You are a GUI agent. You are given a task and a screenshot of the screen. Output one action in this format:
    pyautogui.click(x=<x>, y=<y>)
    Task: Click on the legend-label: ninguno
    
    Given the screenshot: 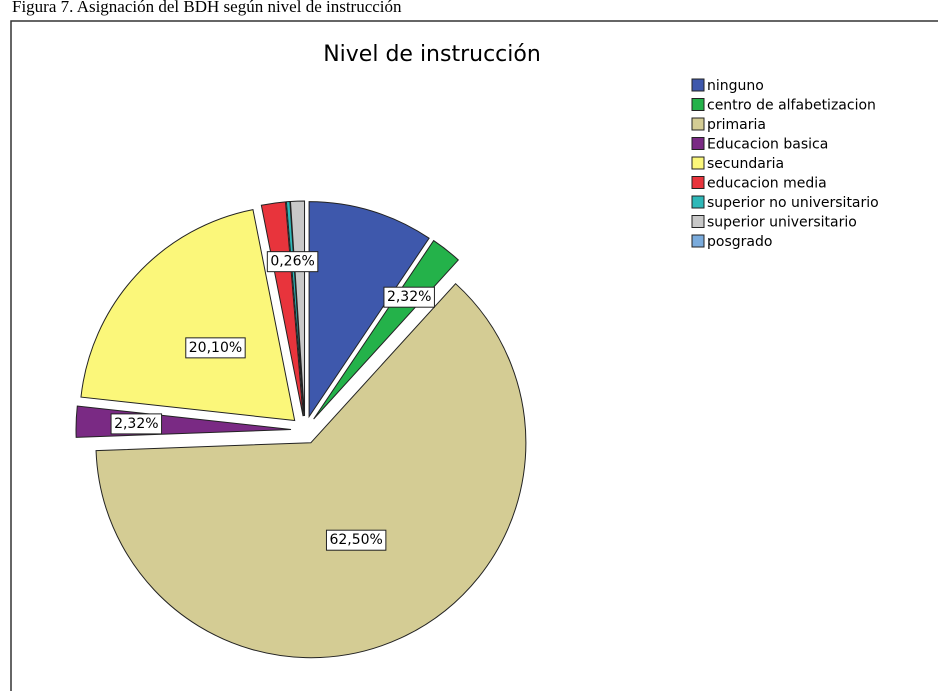 What is the action you would take?
    pyautogui.click(x=735, y=86)
    